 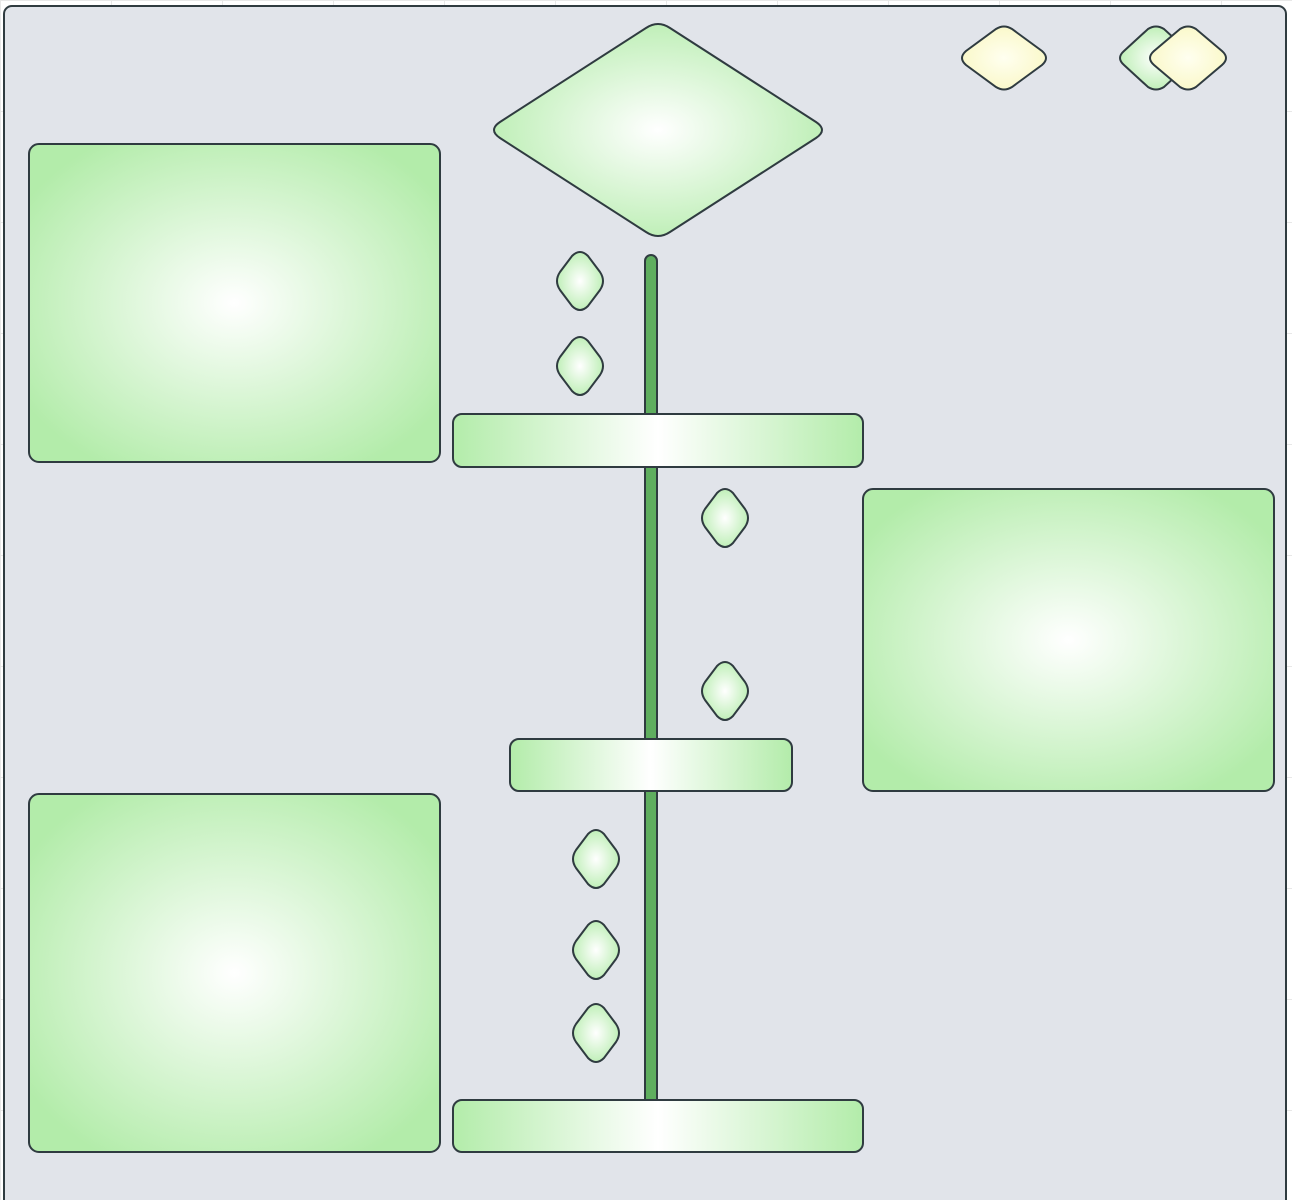 What do you see at coordinates (1004, 58) in the screenshot?
I see `legend-decision-yellow` at bounding box center [1004, 58].